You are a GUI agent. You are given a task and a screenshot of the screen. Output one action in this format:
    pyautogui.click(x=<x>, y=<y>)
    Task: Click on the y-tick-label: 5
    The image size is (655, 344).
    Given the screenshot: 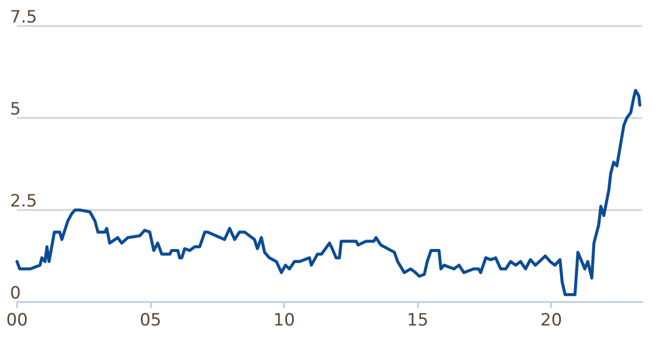 What is the action you would take?
    pyautogui.click(x=15, y=110)
    